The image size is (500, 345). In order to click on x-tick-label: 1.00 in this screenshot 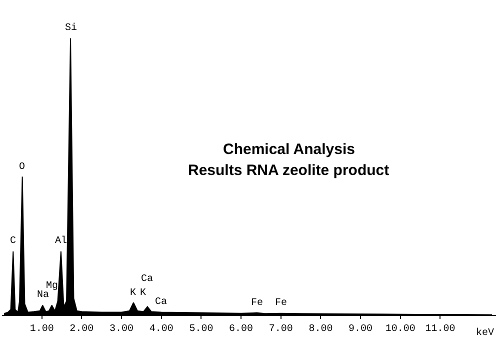, I will do `click(42, 329)`.